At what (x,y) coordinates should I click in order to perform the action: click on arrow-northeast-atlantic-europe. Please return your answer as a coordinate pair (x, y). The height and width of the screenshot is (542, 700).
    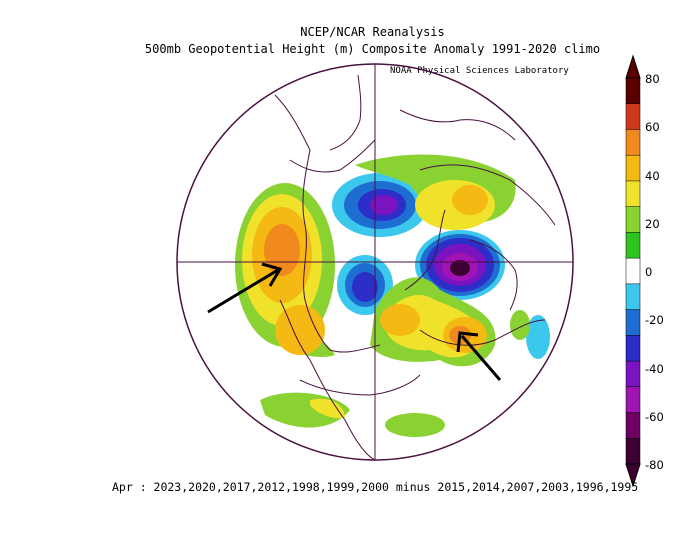
    Looking at the image, I should click on (481, 358).